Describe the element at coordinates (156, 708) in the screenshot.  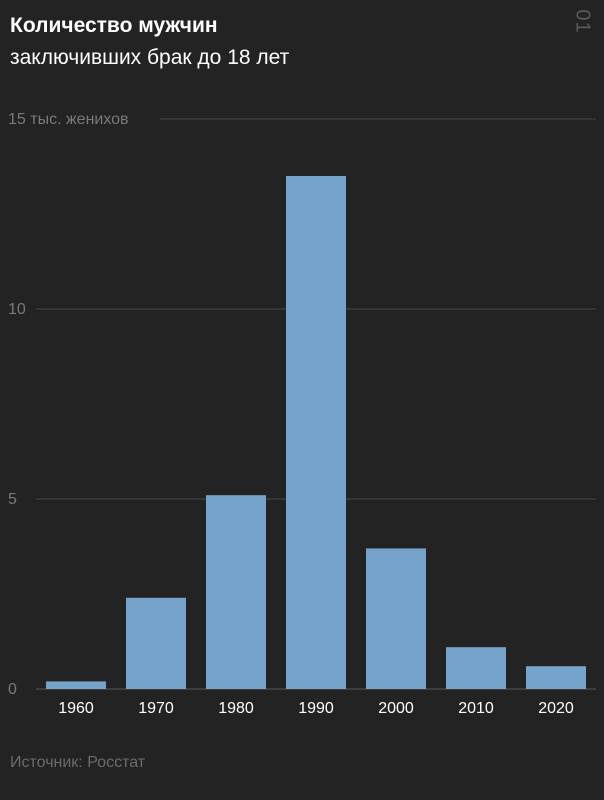
I see `x-tick-label: 1970` at that location.